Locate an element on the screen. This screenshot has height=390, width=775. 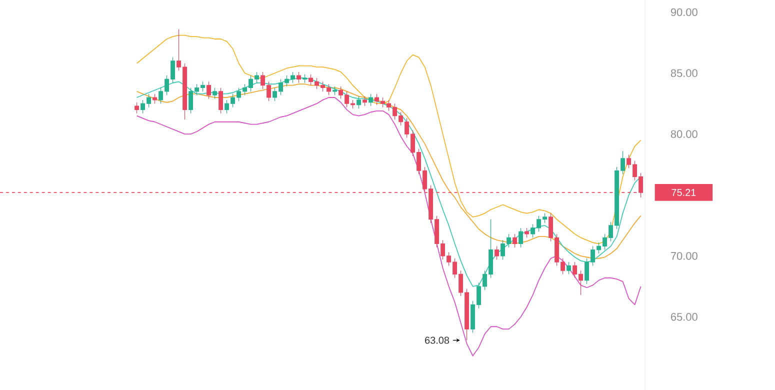
annotation: 63.08 is located at coordinates (437, 340).